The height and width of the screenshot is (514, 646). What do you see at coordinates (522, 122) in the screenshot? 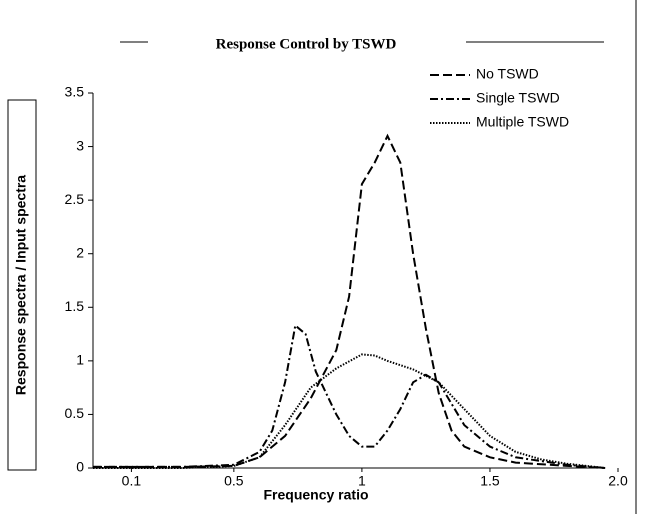
I see `legend-label: Multiple TSWD` at bounding box center [522, 122].